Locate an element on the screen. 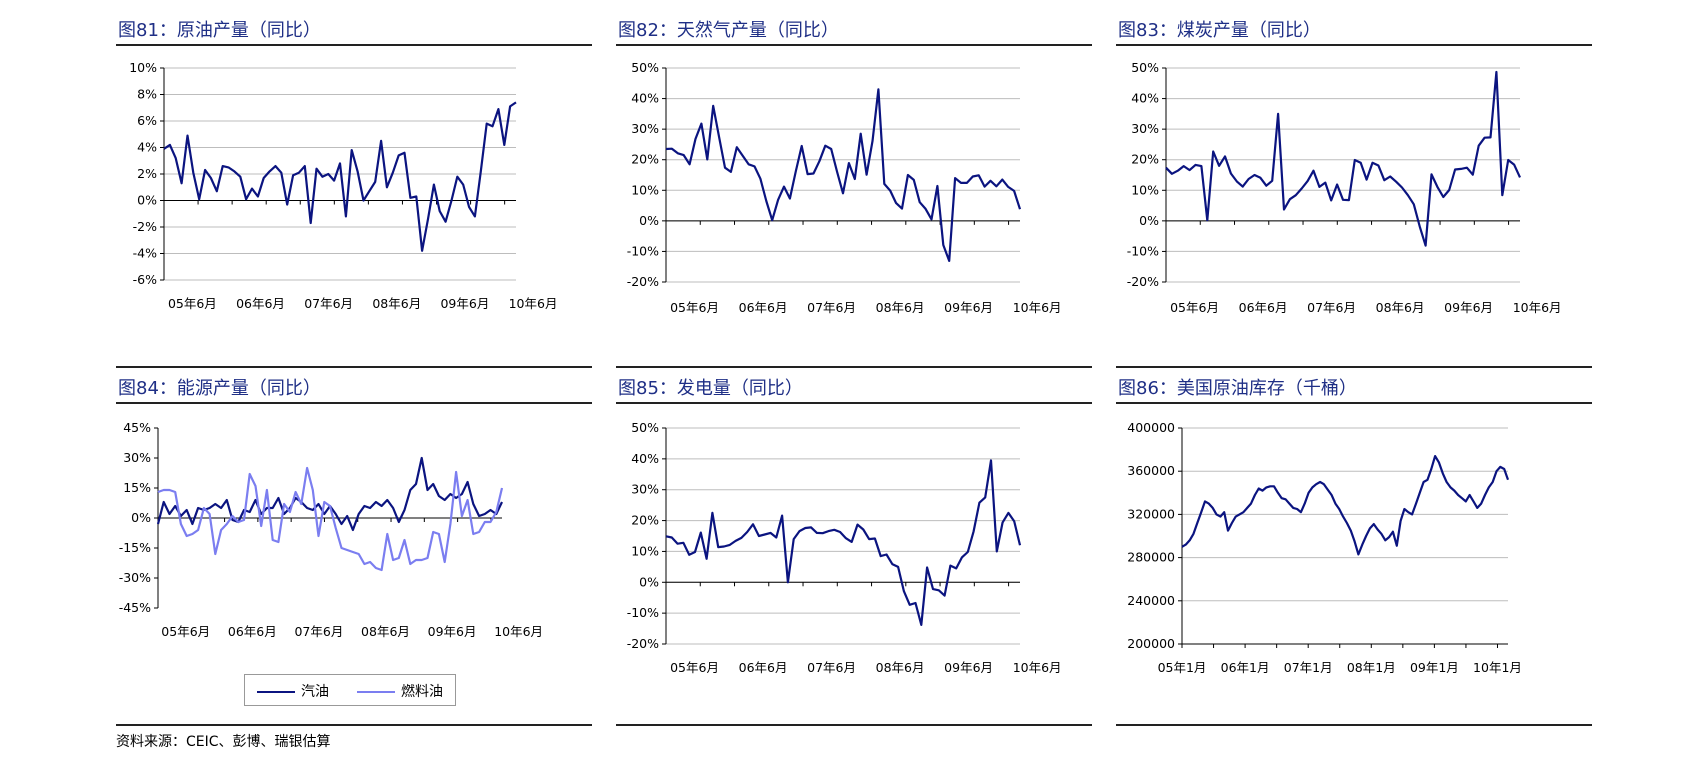 This screenshot has width=1684, height=768. y-tick-label: 45% is located at coordinates (137, 427).